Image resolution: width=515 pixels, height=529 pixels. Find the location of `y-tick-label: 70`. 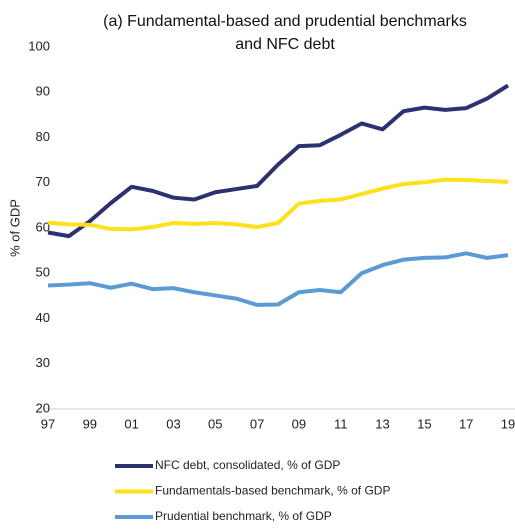

y-tick-label: 70 is located at coordinates (43, 181).